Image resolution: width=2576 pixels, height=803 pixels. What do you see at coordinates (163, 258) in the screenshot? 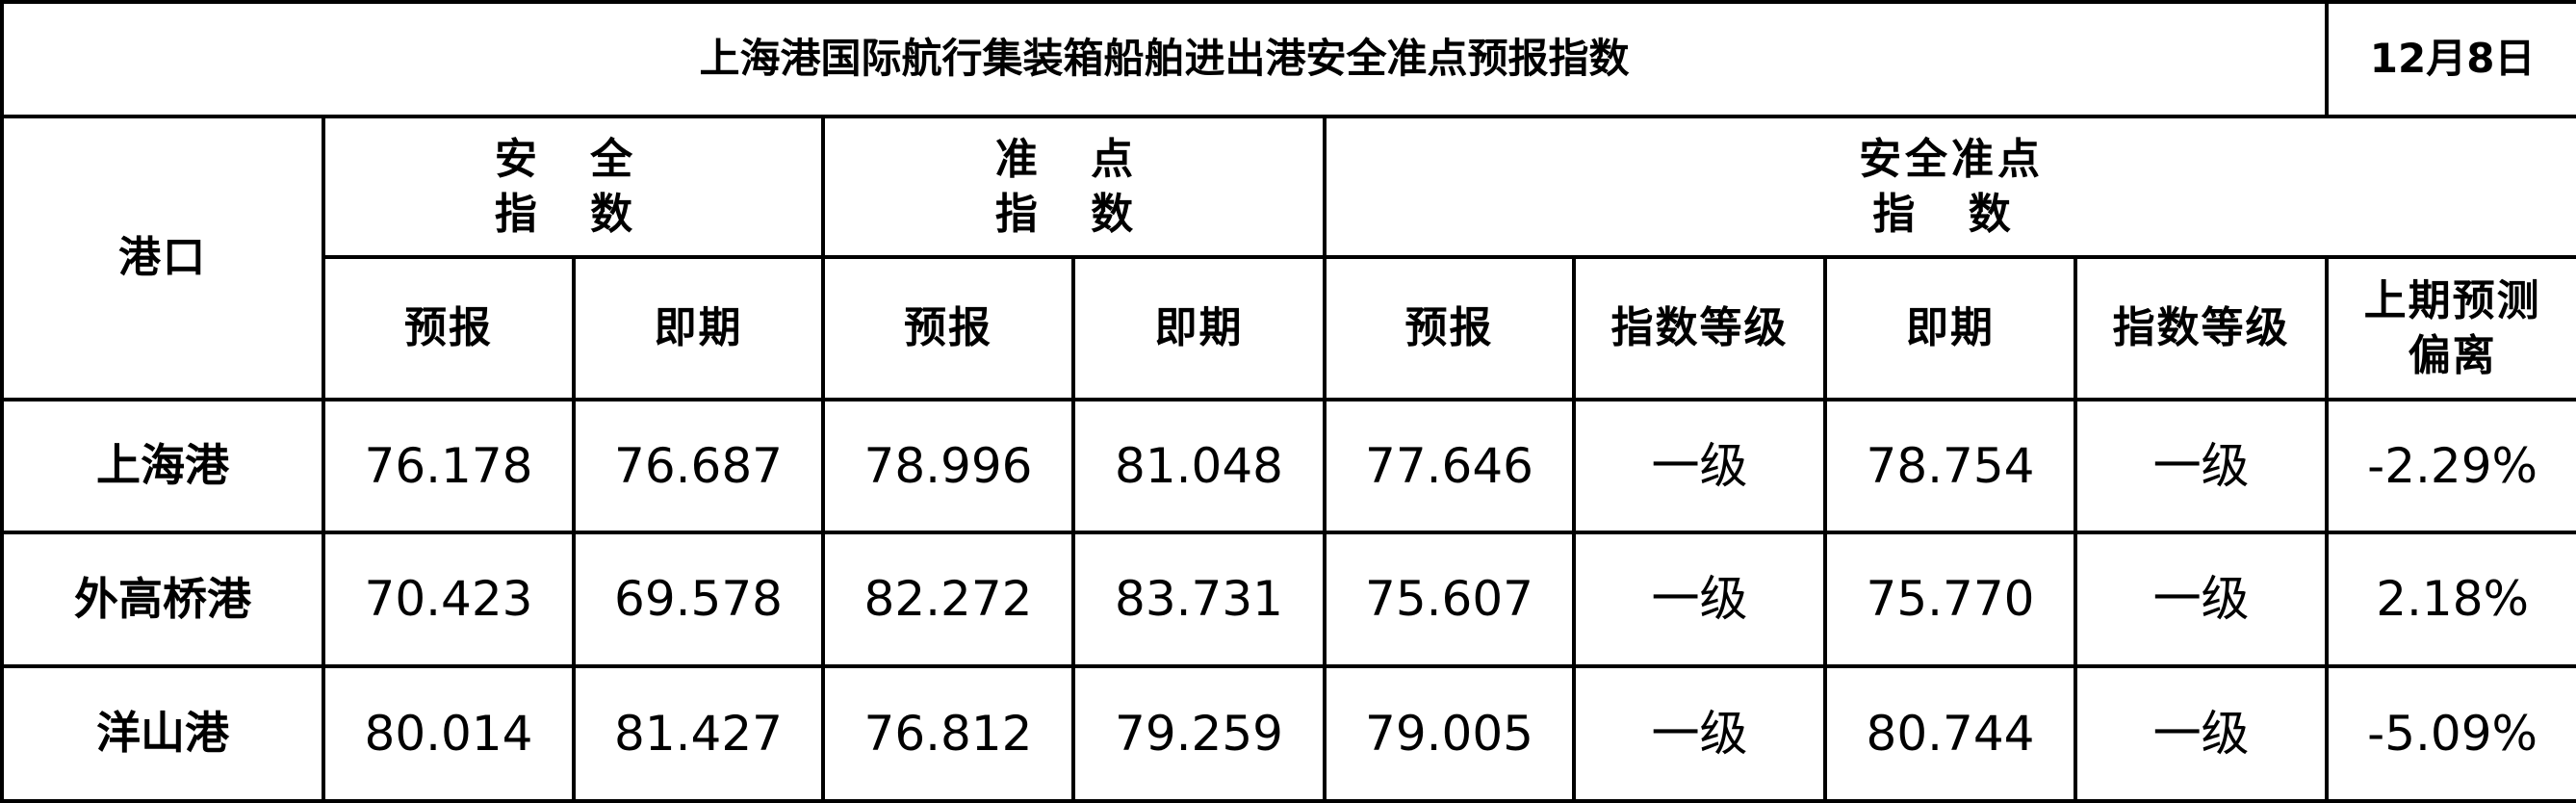
I see `port-header: 港口` at bounding box center [163, 258].